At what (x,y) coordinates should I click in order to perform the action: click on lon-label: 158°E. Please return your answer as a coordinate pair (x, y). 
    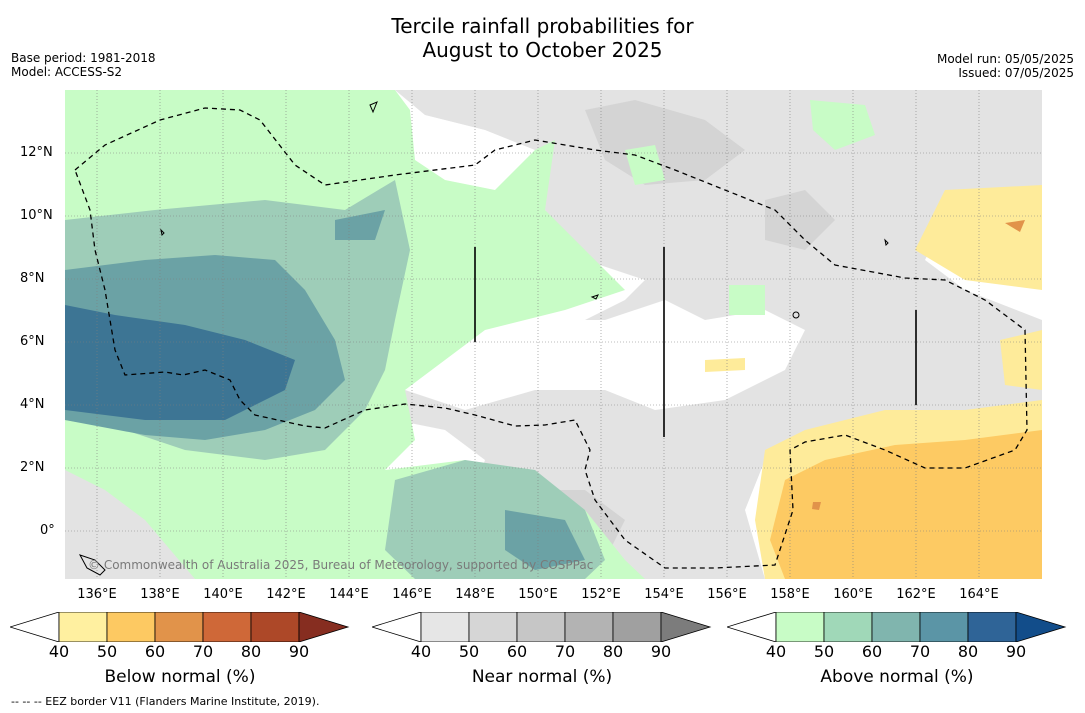
    Looking at the image, I should click on (790, 594).